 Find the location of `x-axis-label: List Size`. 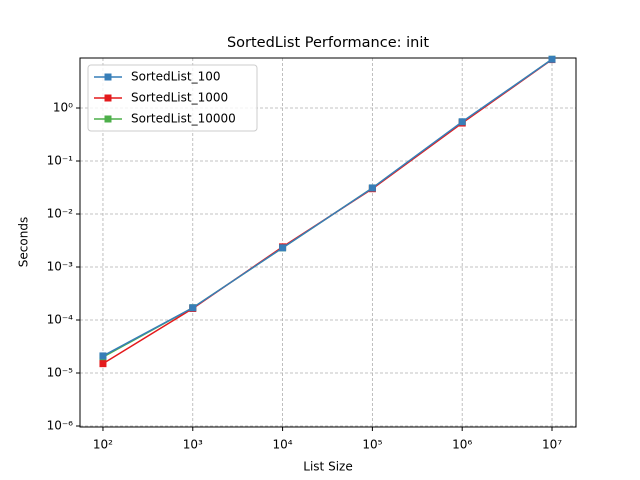

x-axis-label: List Size is located at coordinates (327, 467).